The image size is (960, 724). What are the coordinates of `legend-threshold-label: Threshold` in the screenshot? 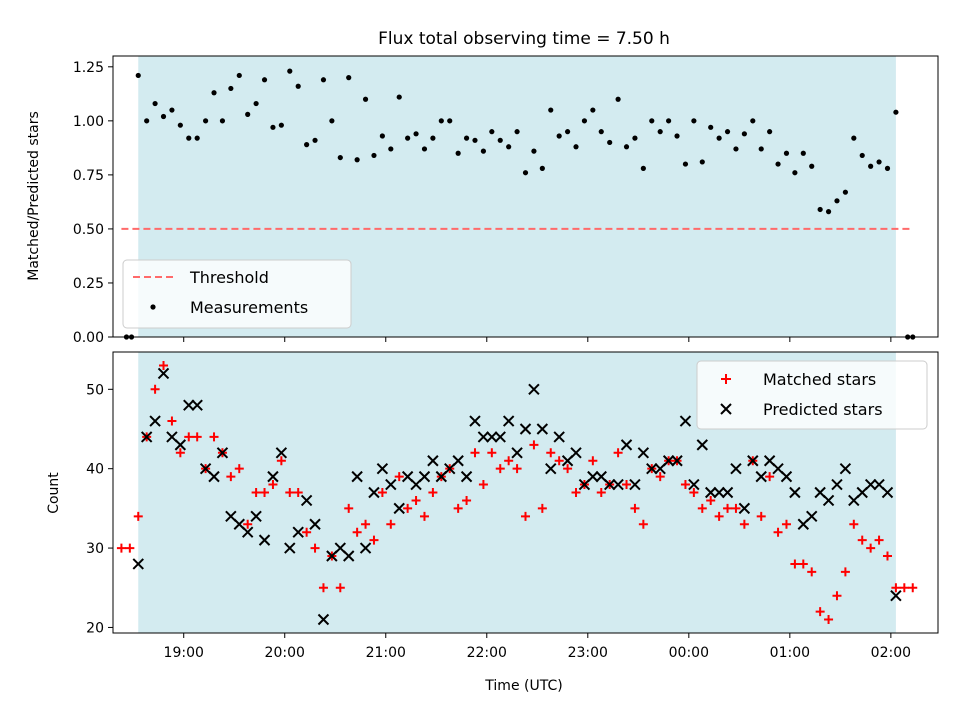 It's located at (229, 277).